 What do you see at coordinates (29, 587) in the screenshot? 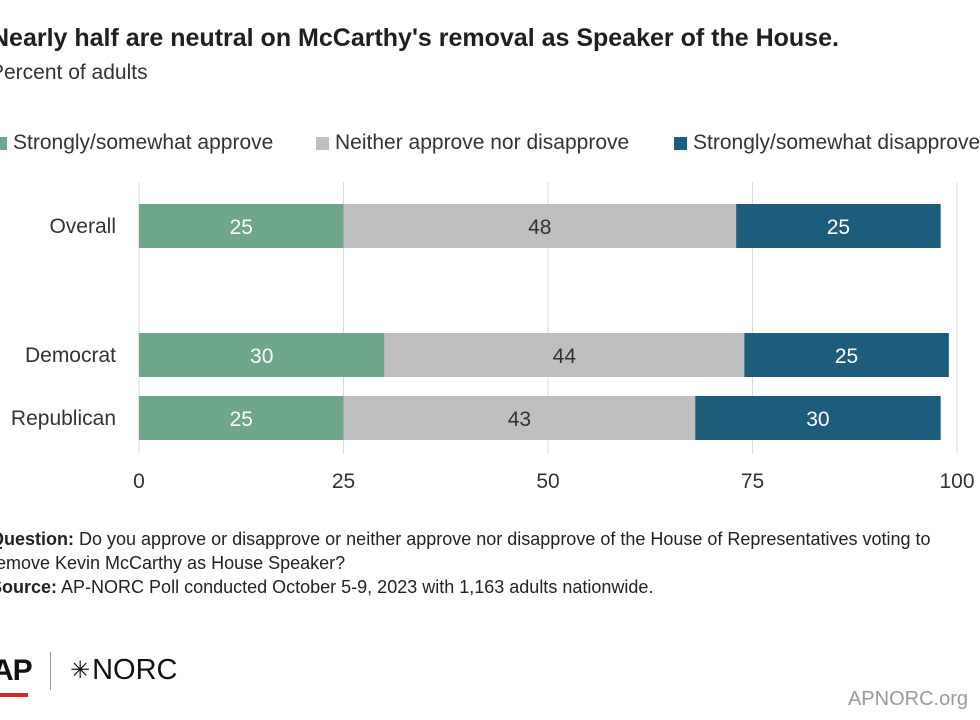
I see `source-label: Source:` at bounding box center [29, 587].